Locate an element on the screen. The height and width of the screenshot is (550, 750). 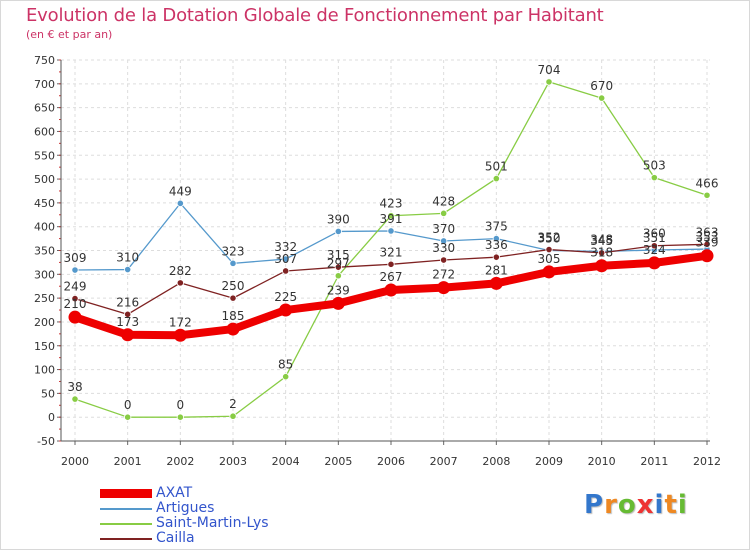
x-tick-label: 2012 is located at coordinates (707, 461).